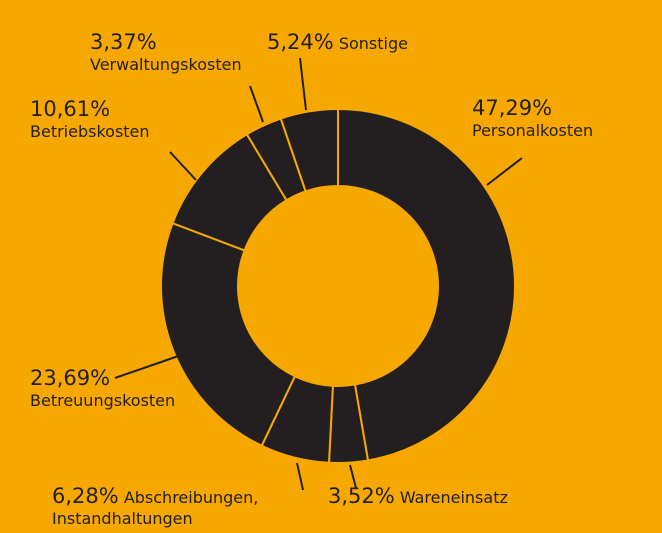 The width and height of the screenshot is (662, 533). I want to click on value-label: 6,28%, so click(85, 496).